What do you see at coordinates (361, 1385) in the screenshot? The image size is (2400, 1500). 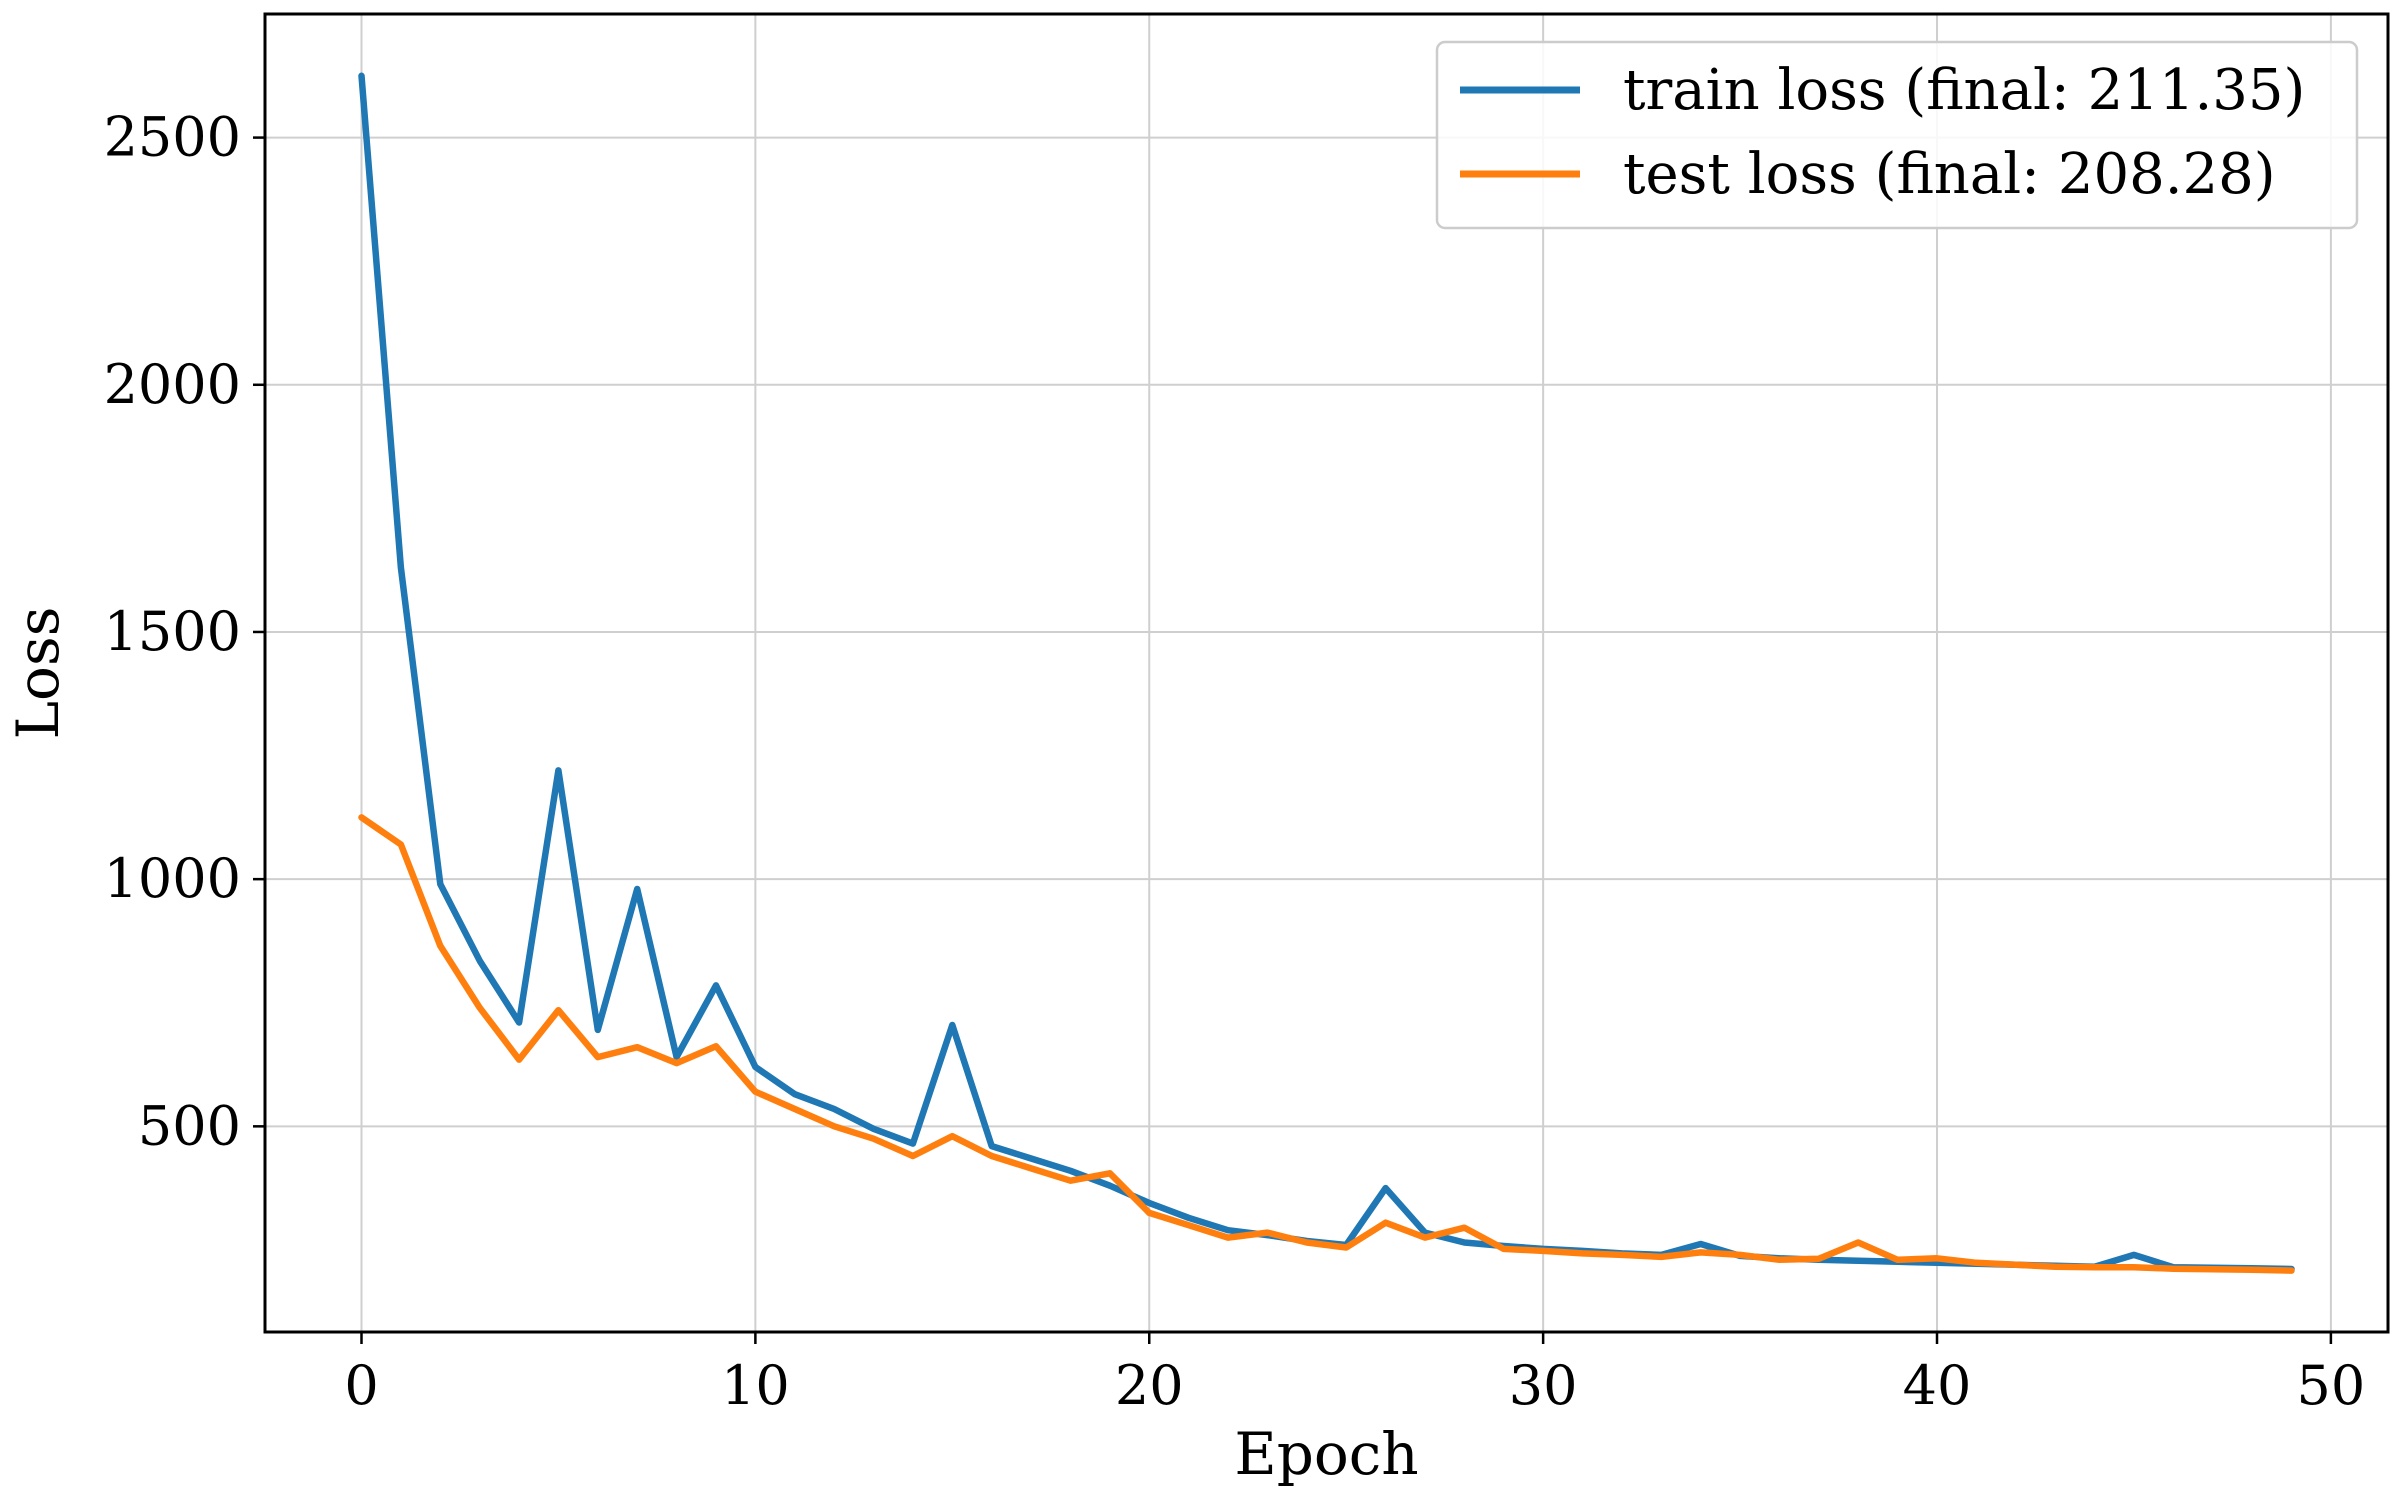 I see `x-tick-label: 0` at bounding box center [361, 1385].